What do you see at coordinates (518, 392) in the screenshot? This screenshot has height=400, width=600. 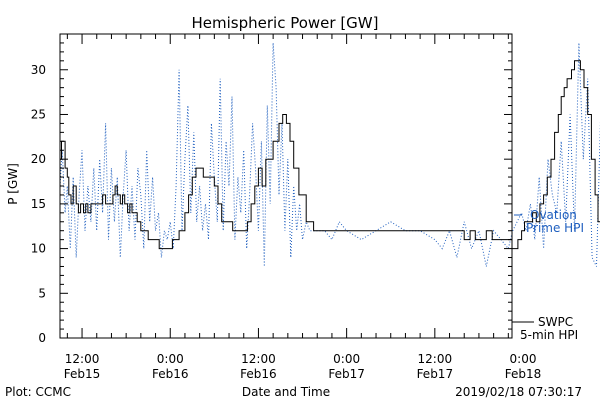 I see `plot-timestamp: 2019/02/18 07:30:17` at bounding box center [518, 392].